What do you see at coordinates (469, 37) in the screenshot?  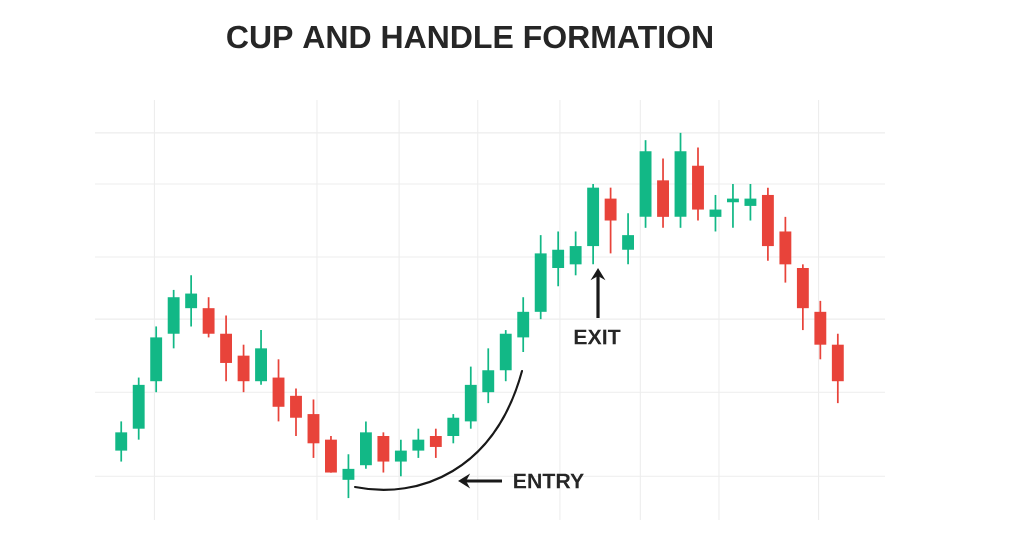 I see `chart-title: CUP AND HANDLE FORMATION` at bounding box center [469, 37].